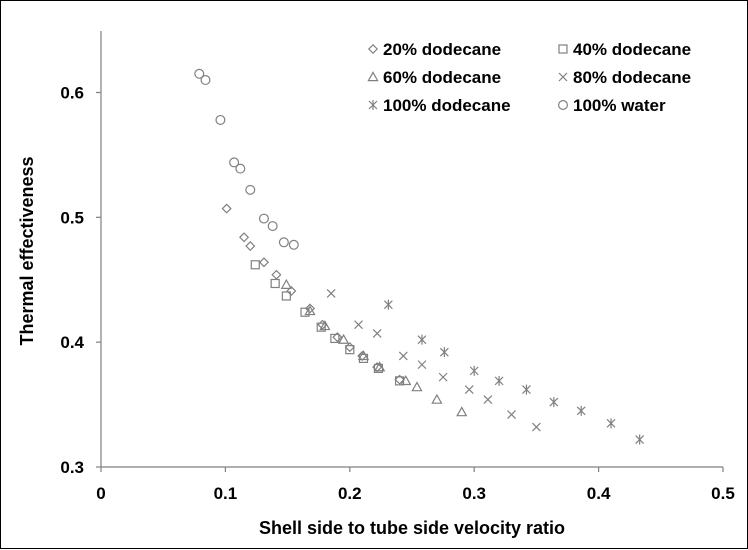 The height and width of the screenshot is (550, 748). Describe the element at coordinates (562, 104) in the screenshot. I see `legend-marker-circle` at that location.